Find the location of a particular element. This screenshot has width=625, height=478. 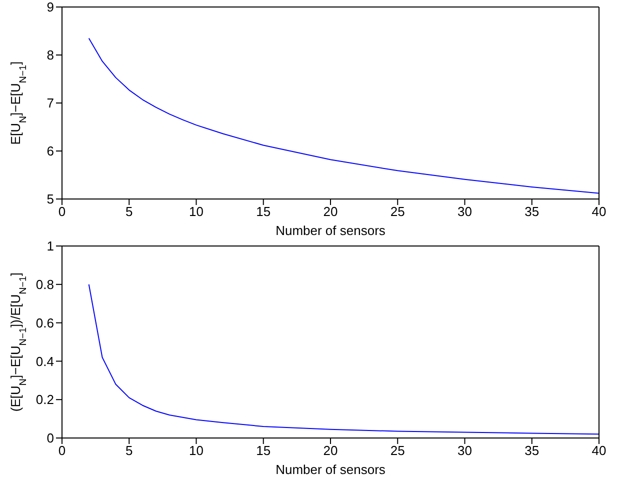

y-tick-label: 0.8 is located at coordinates (45, 284).